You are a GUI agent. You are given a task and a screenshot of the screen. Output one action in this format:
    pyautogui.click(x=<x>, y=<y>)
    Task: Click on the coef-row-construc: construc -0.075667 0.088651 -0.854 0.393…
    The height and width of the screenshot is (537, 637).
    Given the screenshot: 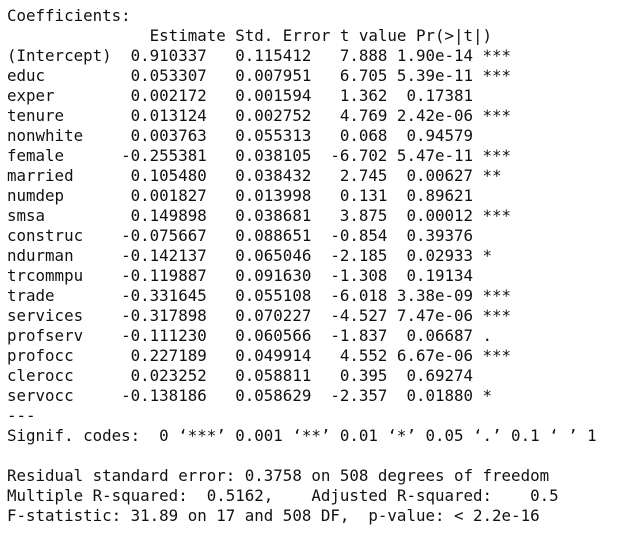 What is the action you would take?
    pyautogui.click(x=259, y=235)
    